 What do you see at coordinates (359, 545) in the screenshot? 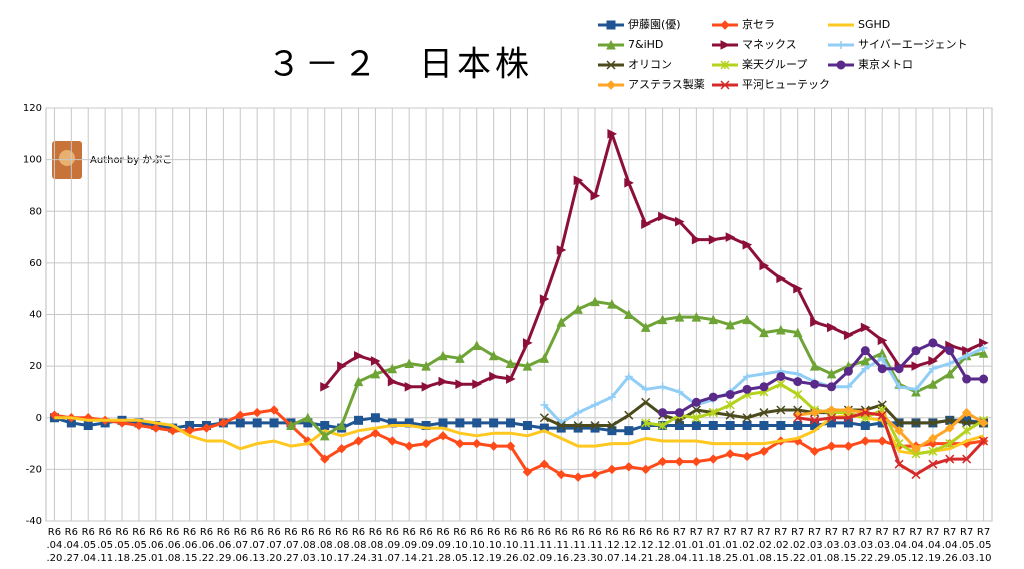
I see `x-tick-label: R6.08.24` at bounding box center [359, 545].